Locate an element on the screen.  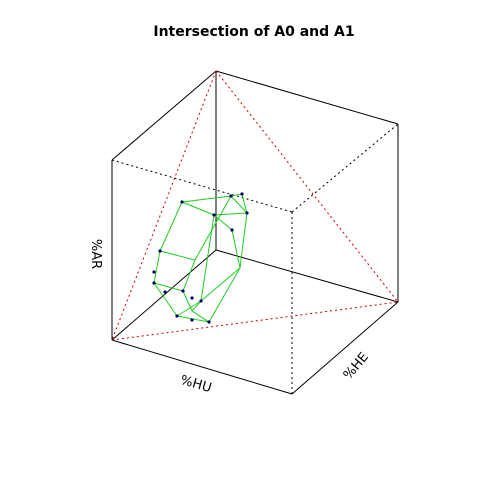
intersection-polytope is located at coordinates (200, 258).